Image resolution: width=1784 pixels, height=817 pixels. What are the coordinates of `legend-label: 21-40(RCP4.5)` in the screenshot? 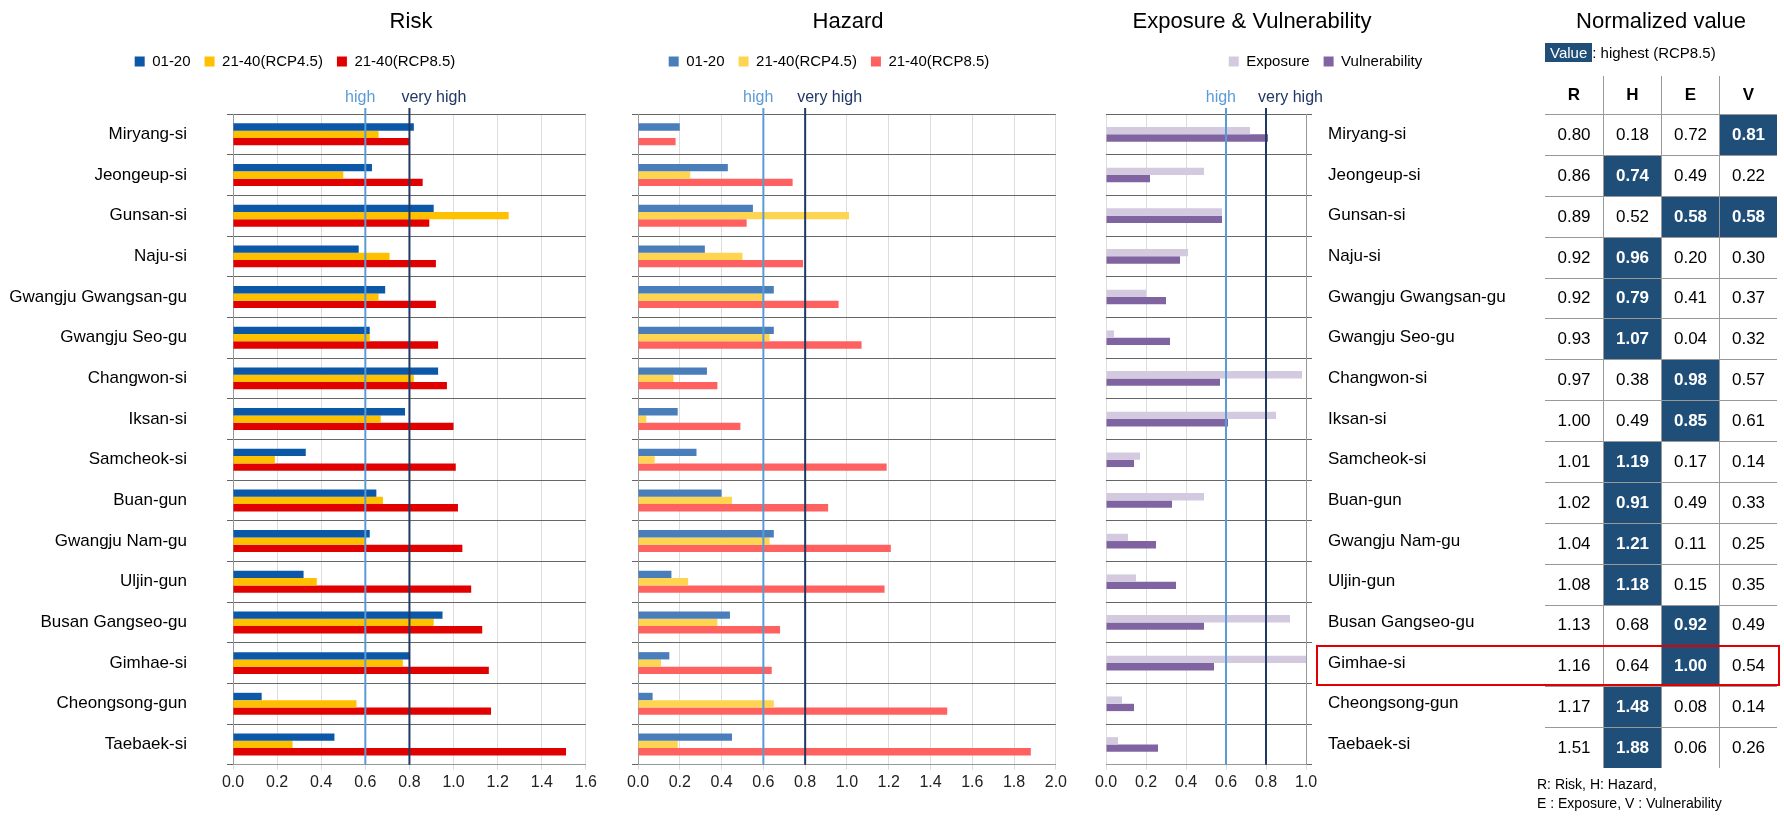 It's located at (272, 60).